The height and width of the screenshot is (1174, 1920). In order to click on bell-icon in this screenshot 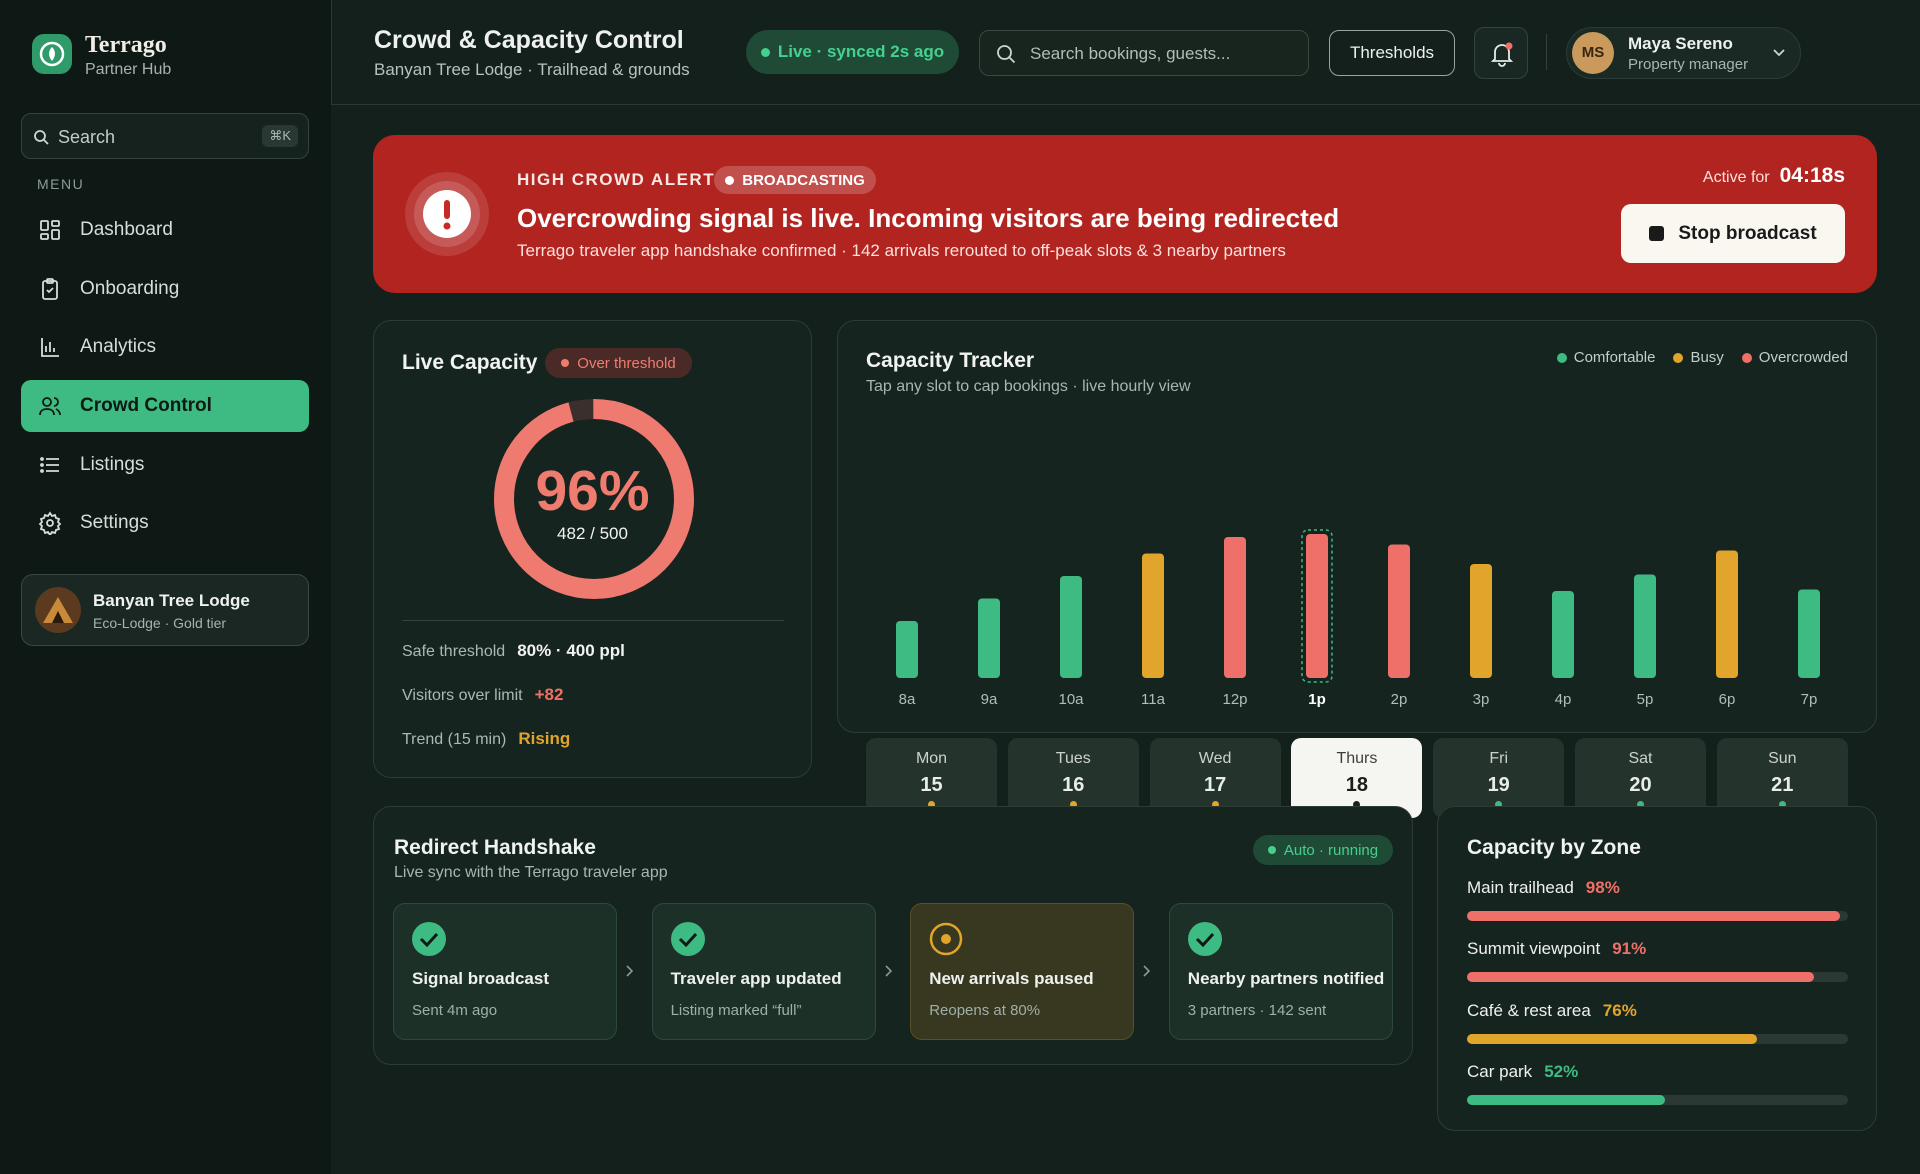, I will do `click(1502, 54)`.